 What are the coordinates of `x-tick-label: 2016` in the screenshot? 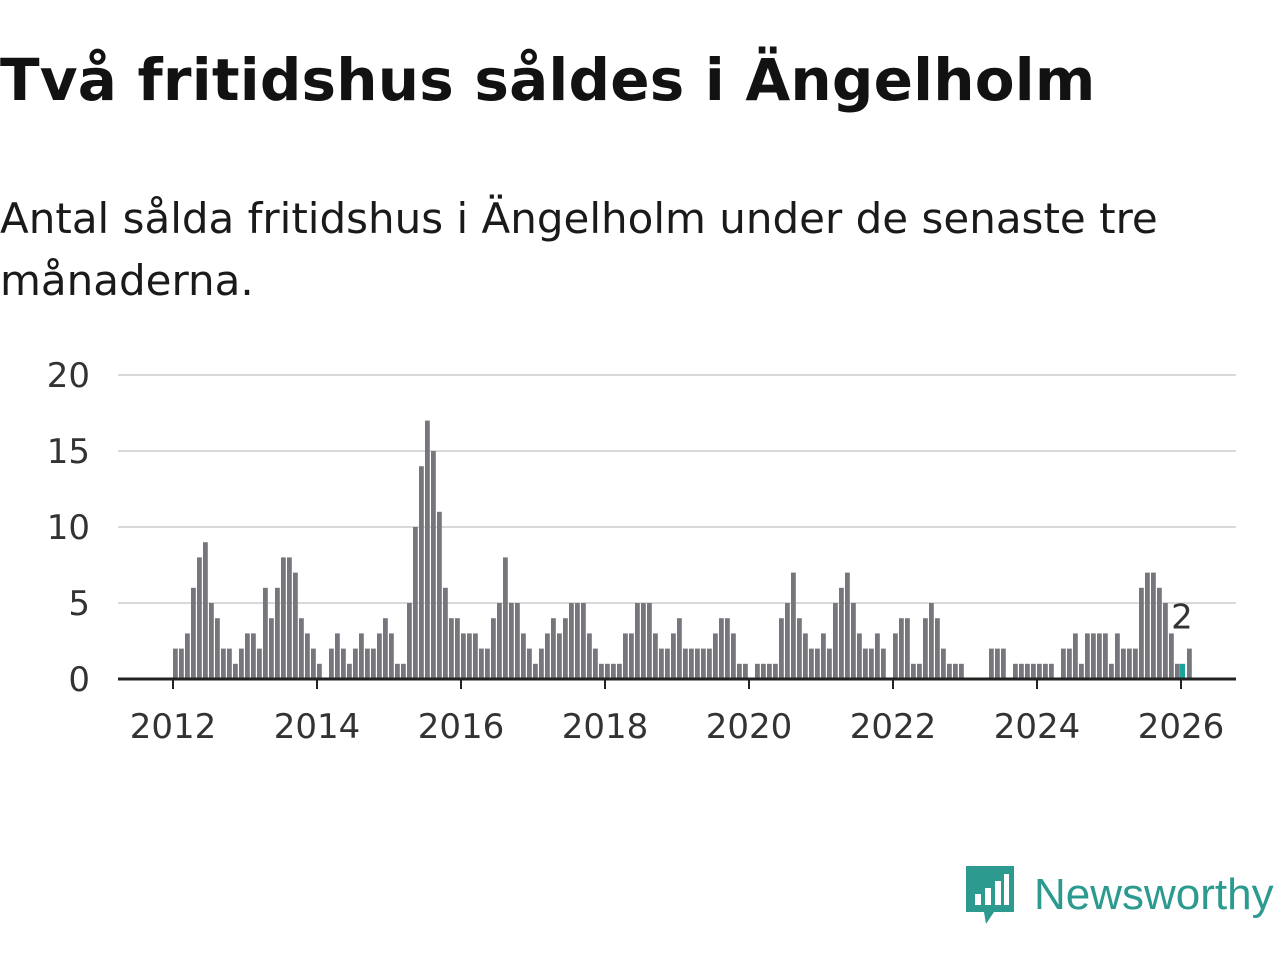 It's located at (461, 727).